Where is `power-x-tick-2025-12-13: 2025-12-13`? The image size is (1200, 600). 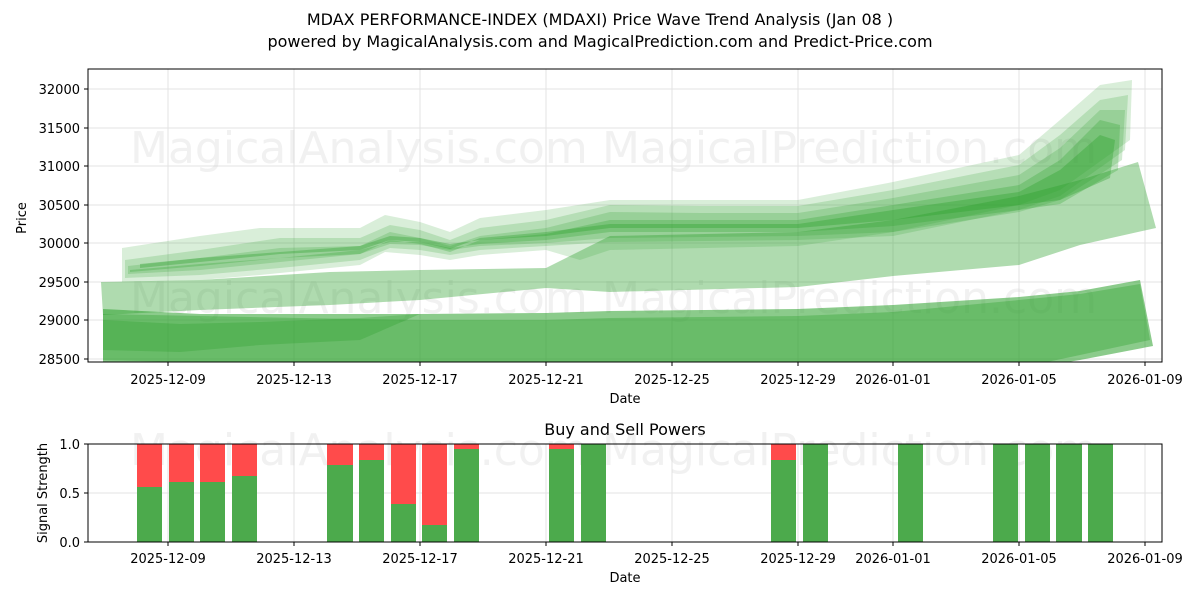
power-x-tick-2025-12-13: 2025-12-13 is located at coordinates (294, 559).